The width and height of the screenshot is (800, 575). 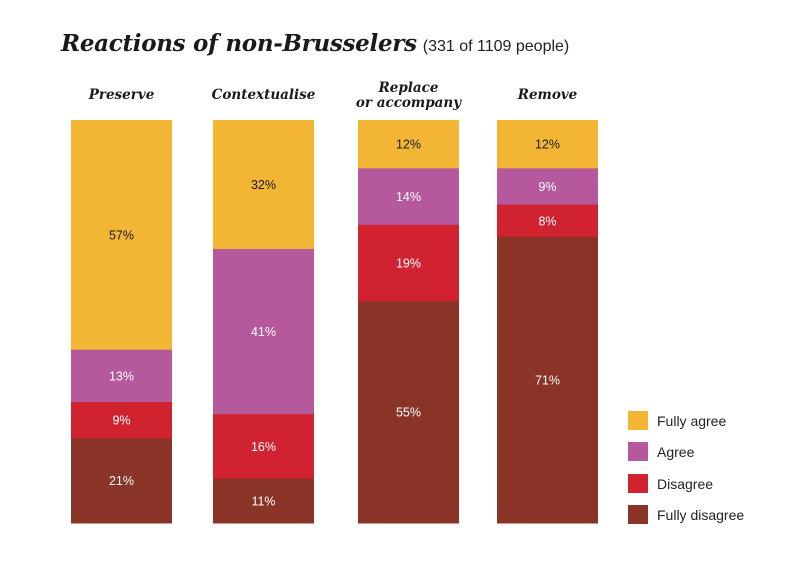 I want to click on data-label: 55%, so click(x=408, y=413).